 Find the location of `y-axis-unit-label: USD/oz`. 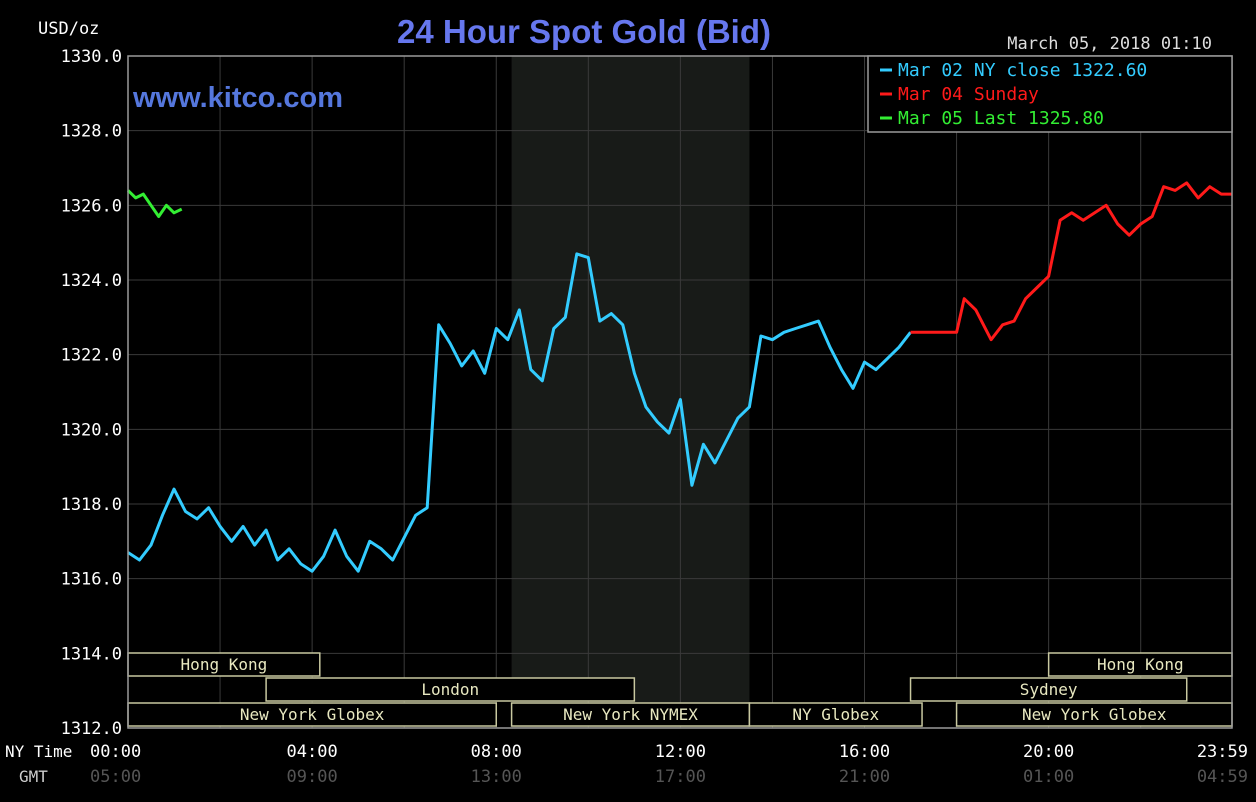

y-axis-unit-label: USD/oz is located at coordinates (68, 29).